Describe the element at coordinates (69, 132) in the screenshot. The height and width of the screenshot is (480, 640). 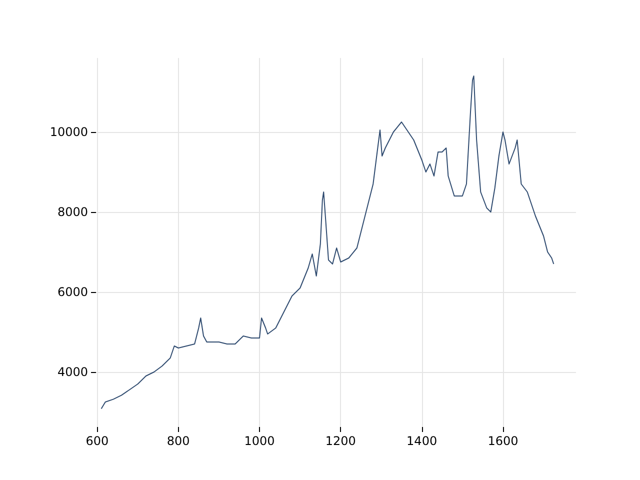
I see `y-tick-label: 10000` at that location.